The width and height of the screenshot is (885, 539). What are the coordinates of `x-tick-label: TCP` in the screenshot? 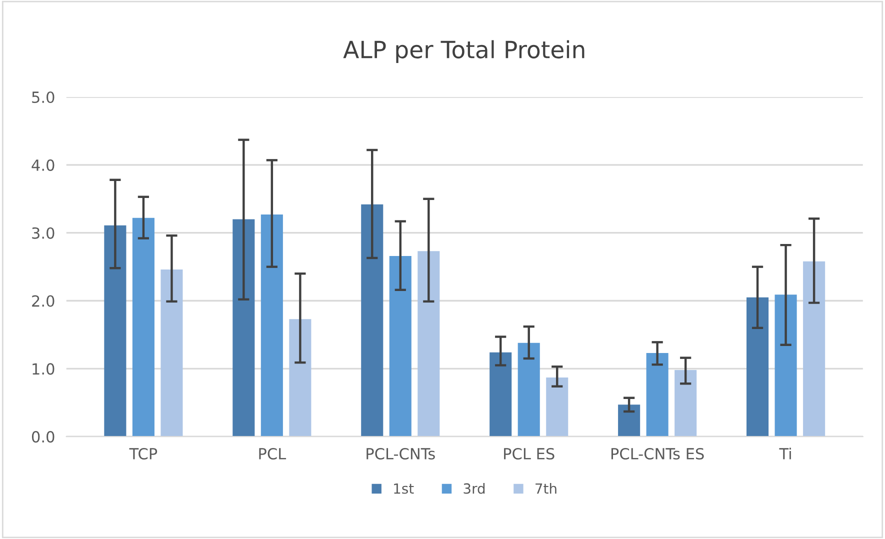 It's located at (143, 454).